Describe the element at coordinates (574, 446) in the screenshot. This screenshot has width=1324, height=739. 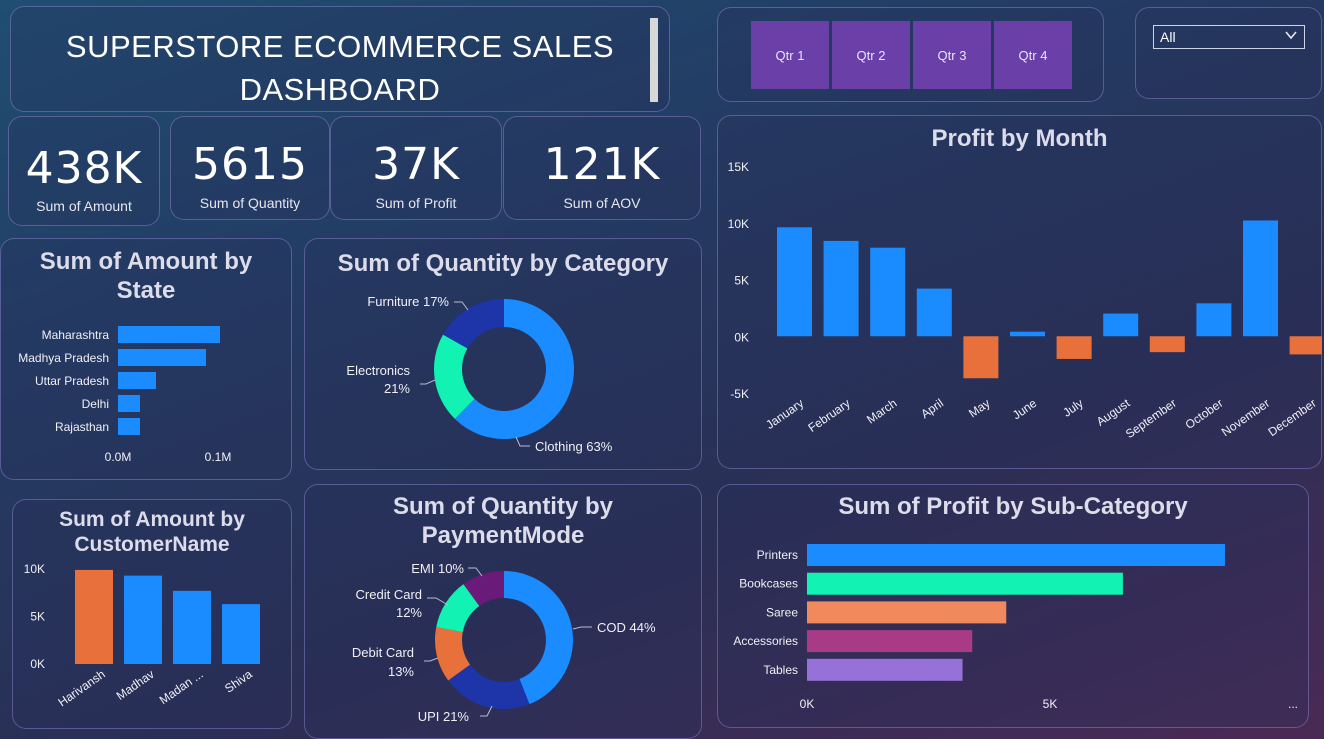
I see `category-slice-label: Clothing 63%` at that location.